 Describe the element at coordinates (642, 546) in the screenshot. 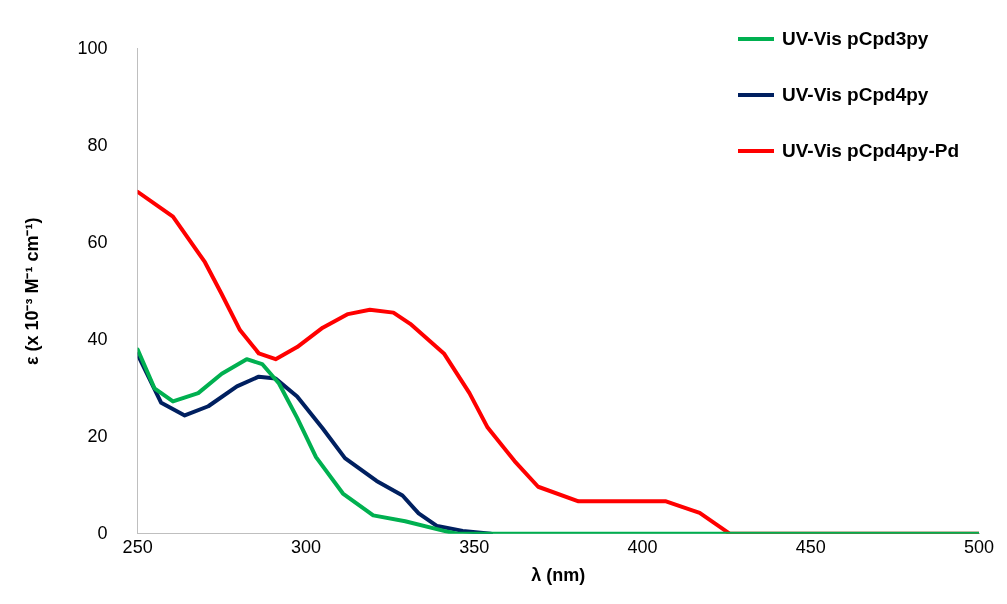

I see `x-tick-label: 400` at that location.